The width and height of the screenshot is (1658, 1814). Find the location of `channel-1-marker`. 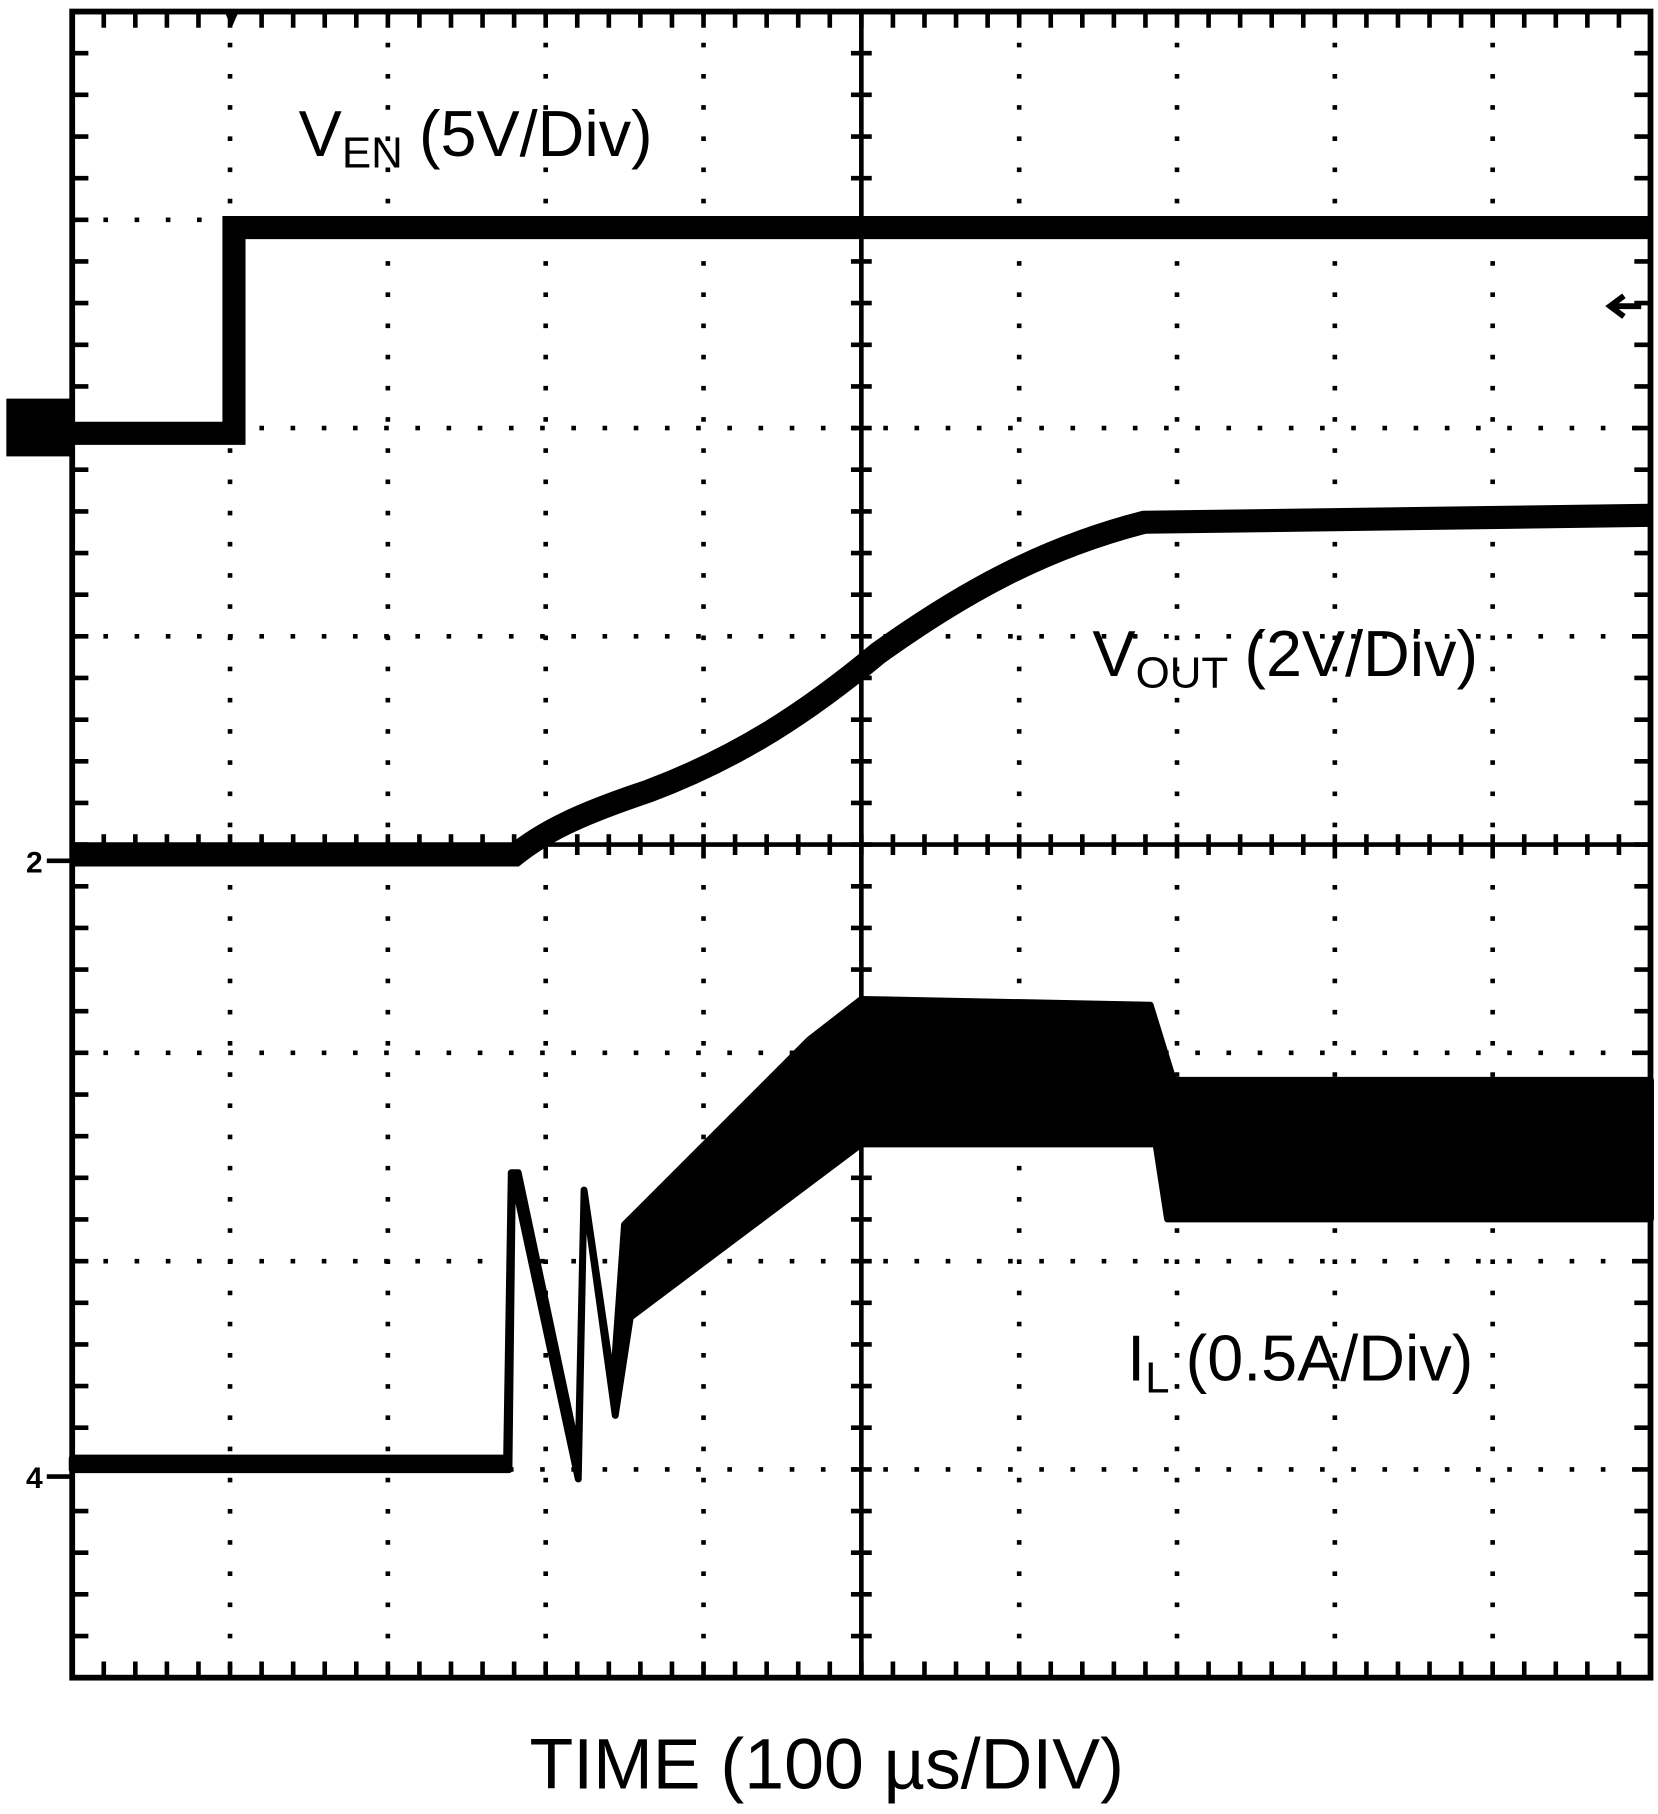

channel-1-marker is located at coordinates (39, 427).